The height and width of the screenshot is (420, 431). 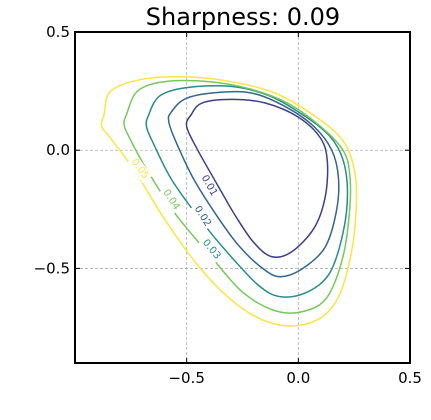 I want to click on x-tick-label: 0.5, so click(x=410, y=378).